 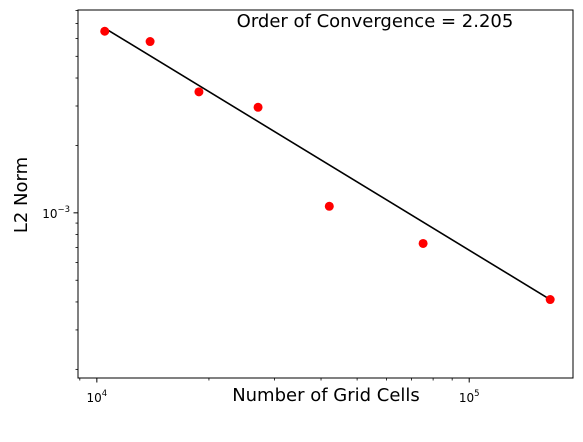 What do you see at coordinates (375, 21) in the screenshot?
I see `annotation-text: Order of Convergence = 2.205` at bounding box center [375, 21].